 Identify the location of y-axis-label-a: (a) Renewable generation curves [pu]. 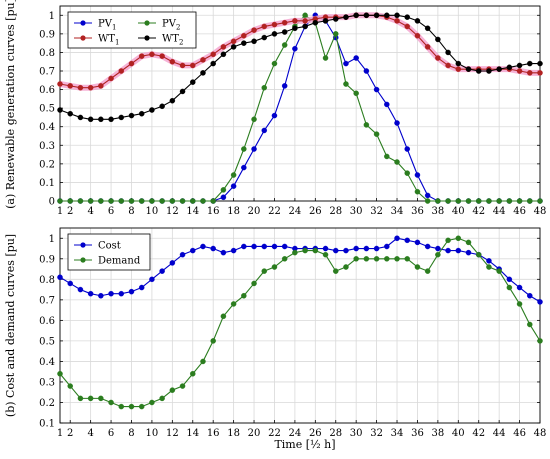
(10, 104).